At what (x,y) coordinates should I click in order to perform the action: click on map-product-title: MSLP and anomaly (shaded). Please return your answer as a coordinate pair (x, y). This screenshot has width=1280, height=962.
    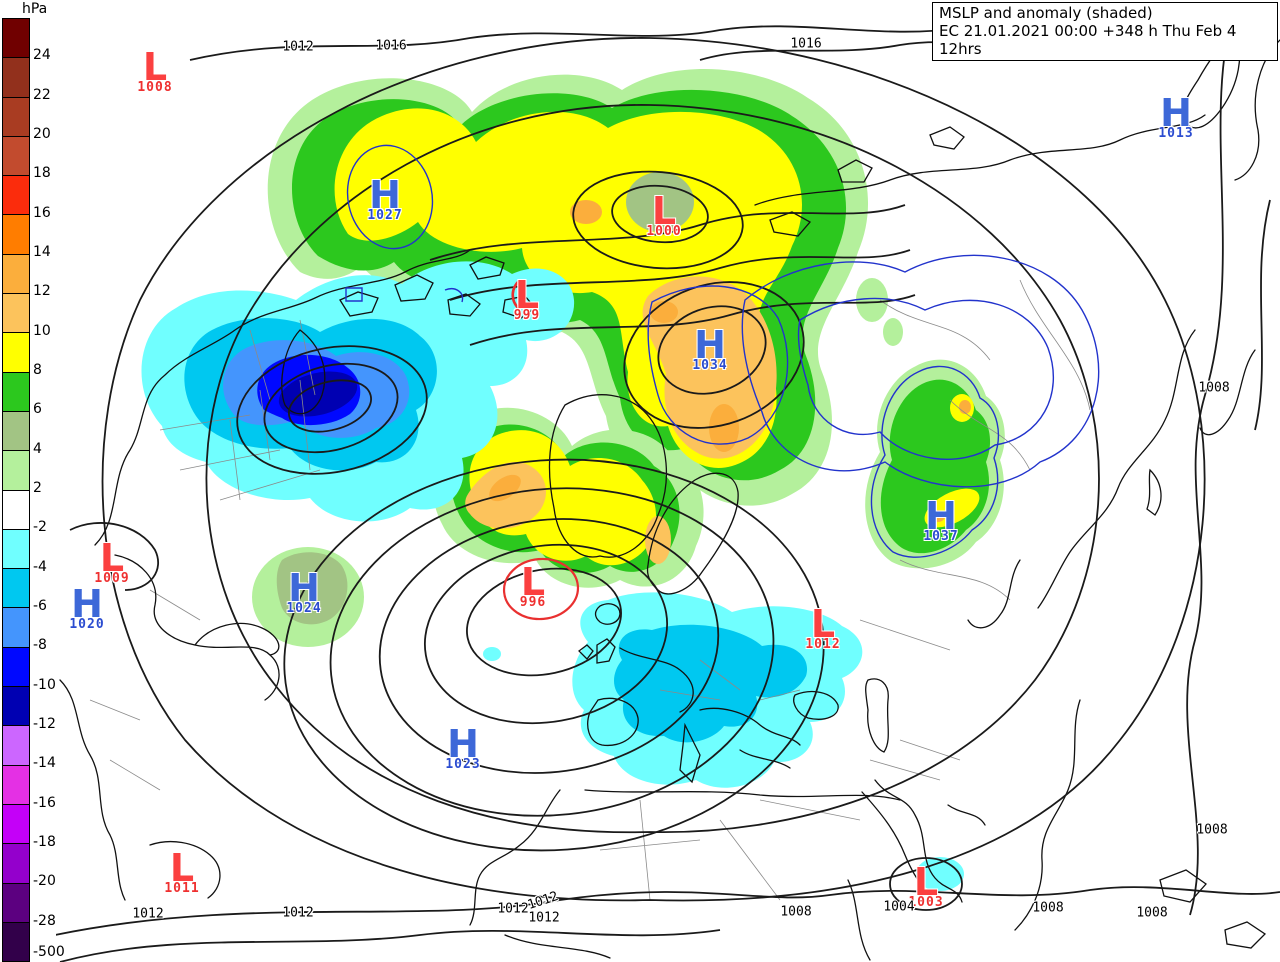
    Looking at the image, I should click on (1046, 13).